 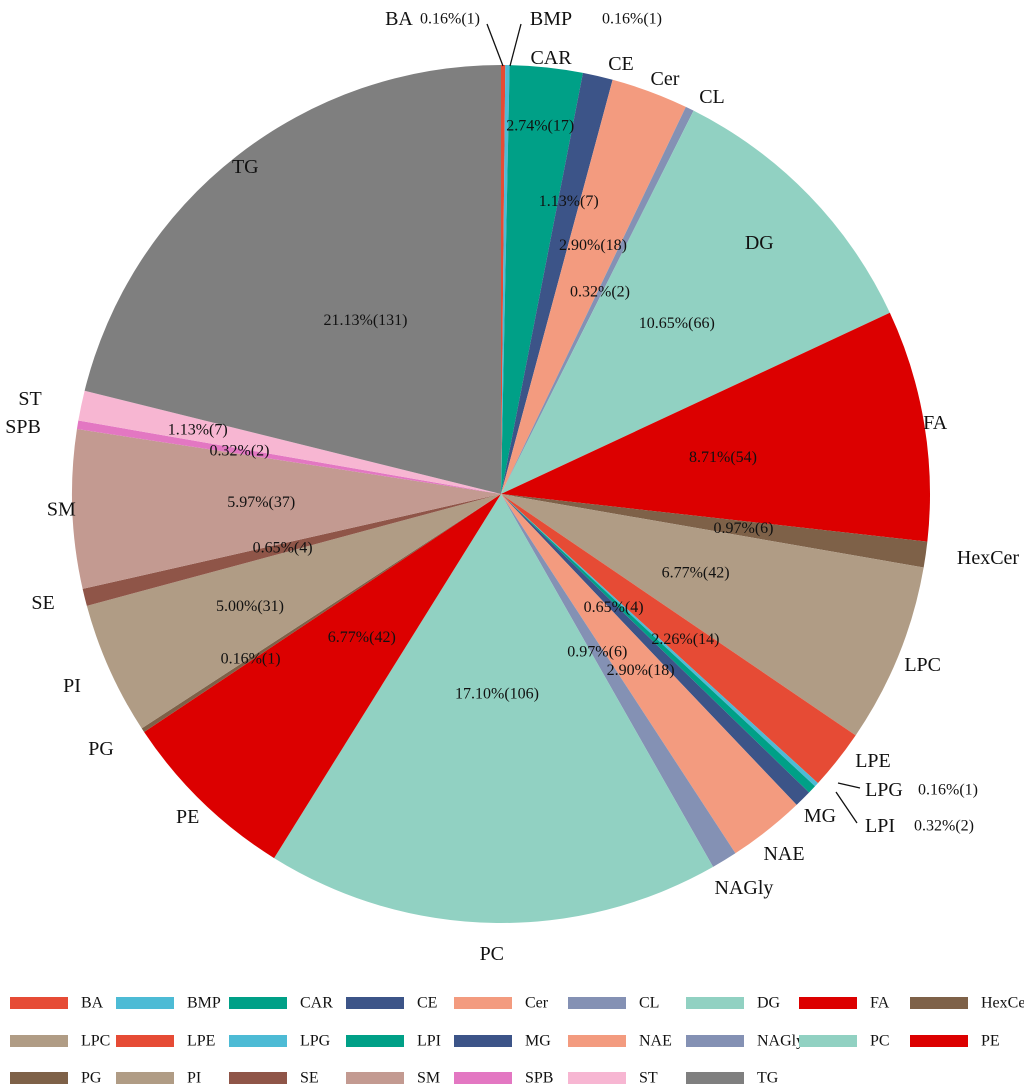 I want to click on legend-item-ce: CE, so click(x=391, y=1003).